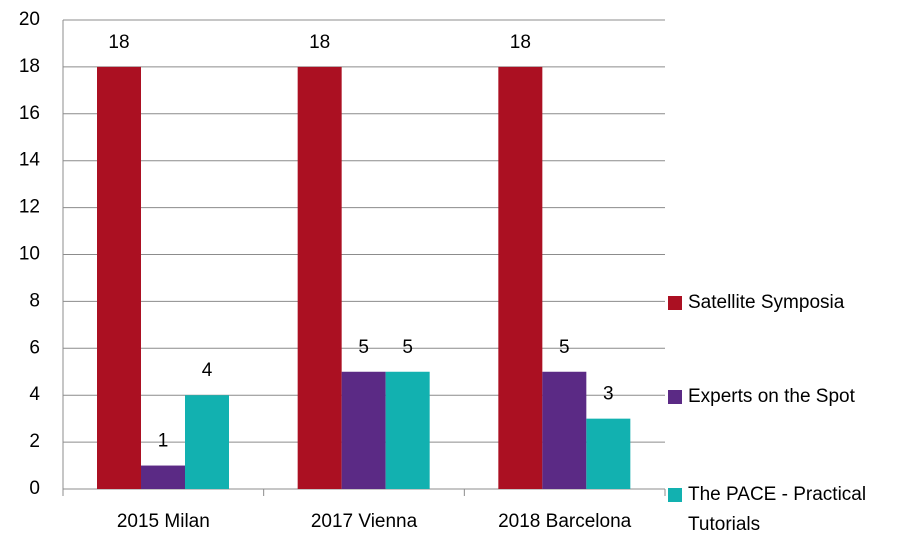 This screenshot has width=908, height=543. I want to click on legend-label: Experts on the Spot, so click(771, 396).